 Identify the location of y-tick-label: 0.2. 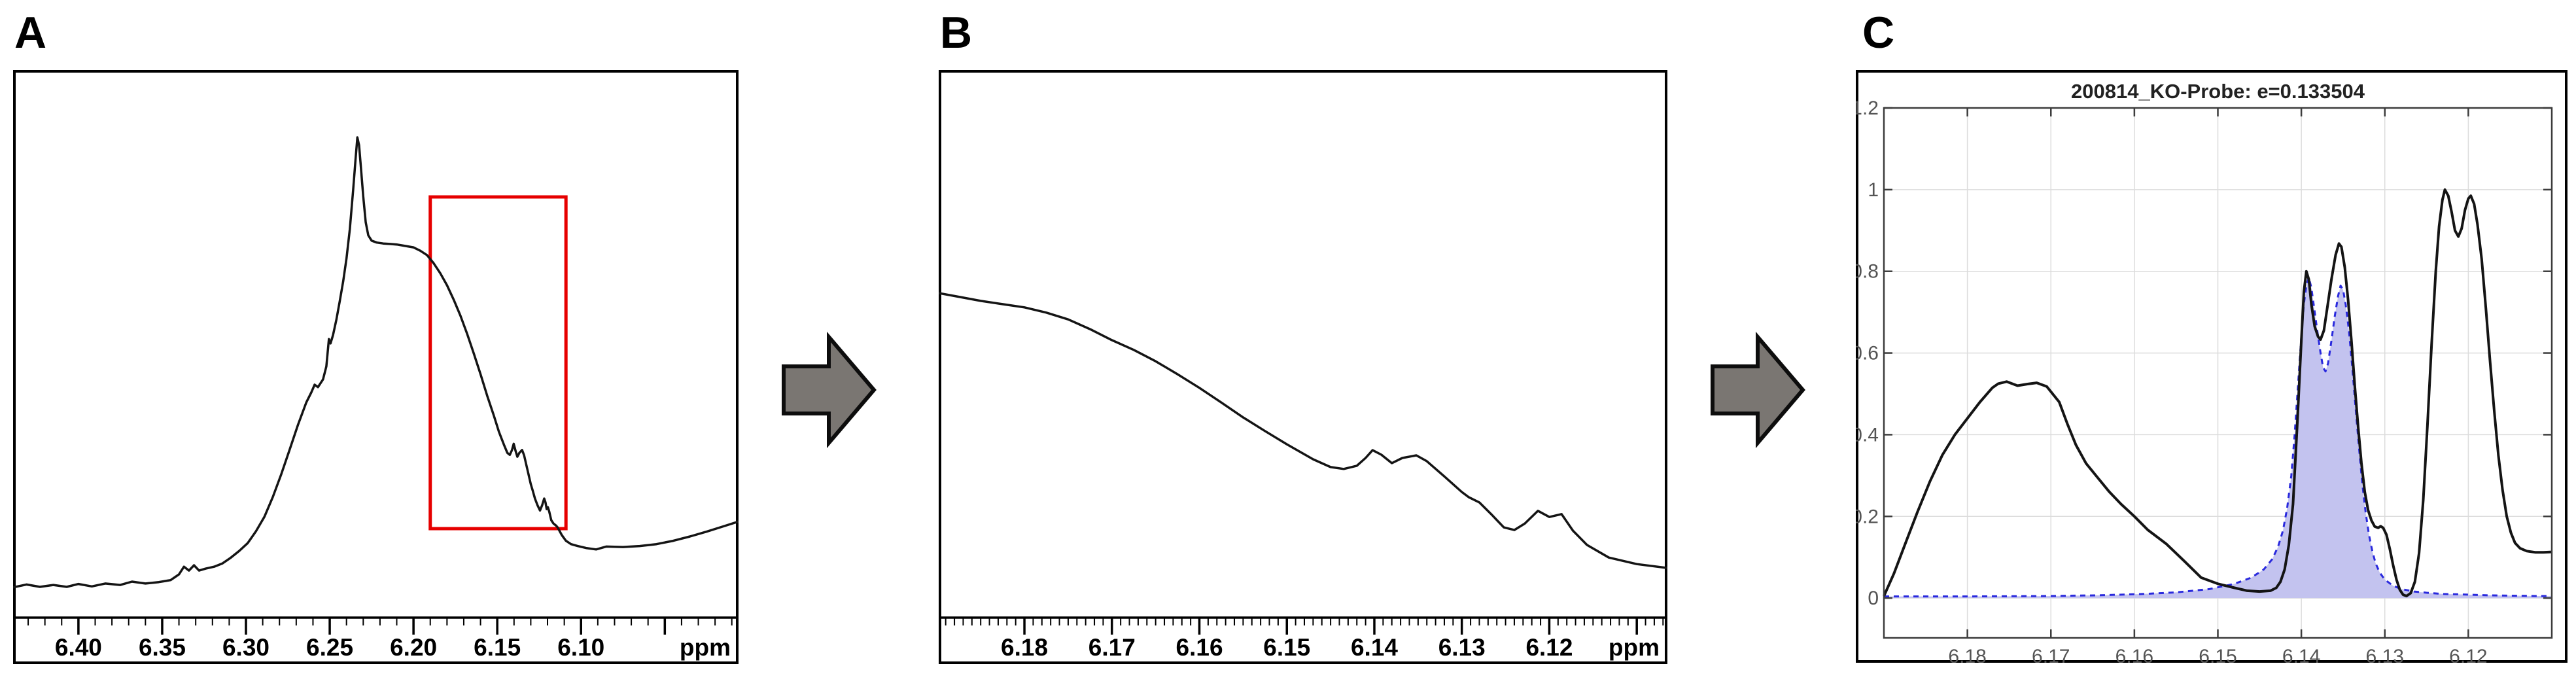
(1868, 516).